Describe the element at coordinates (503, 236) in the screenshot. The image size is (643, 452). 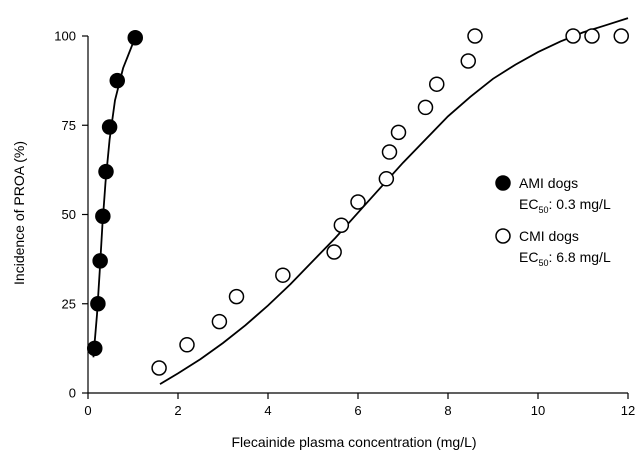
I see `legend-marker-cmi` at that location.